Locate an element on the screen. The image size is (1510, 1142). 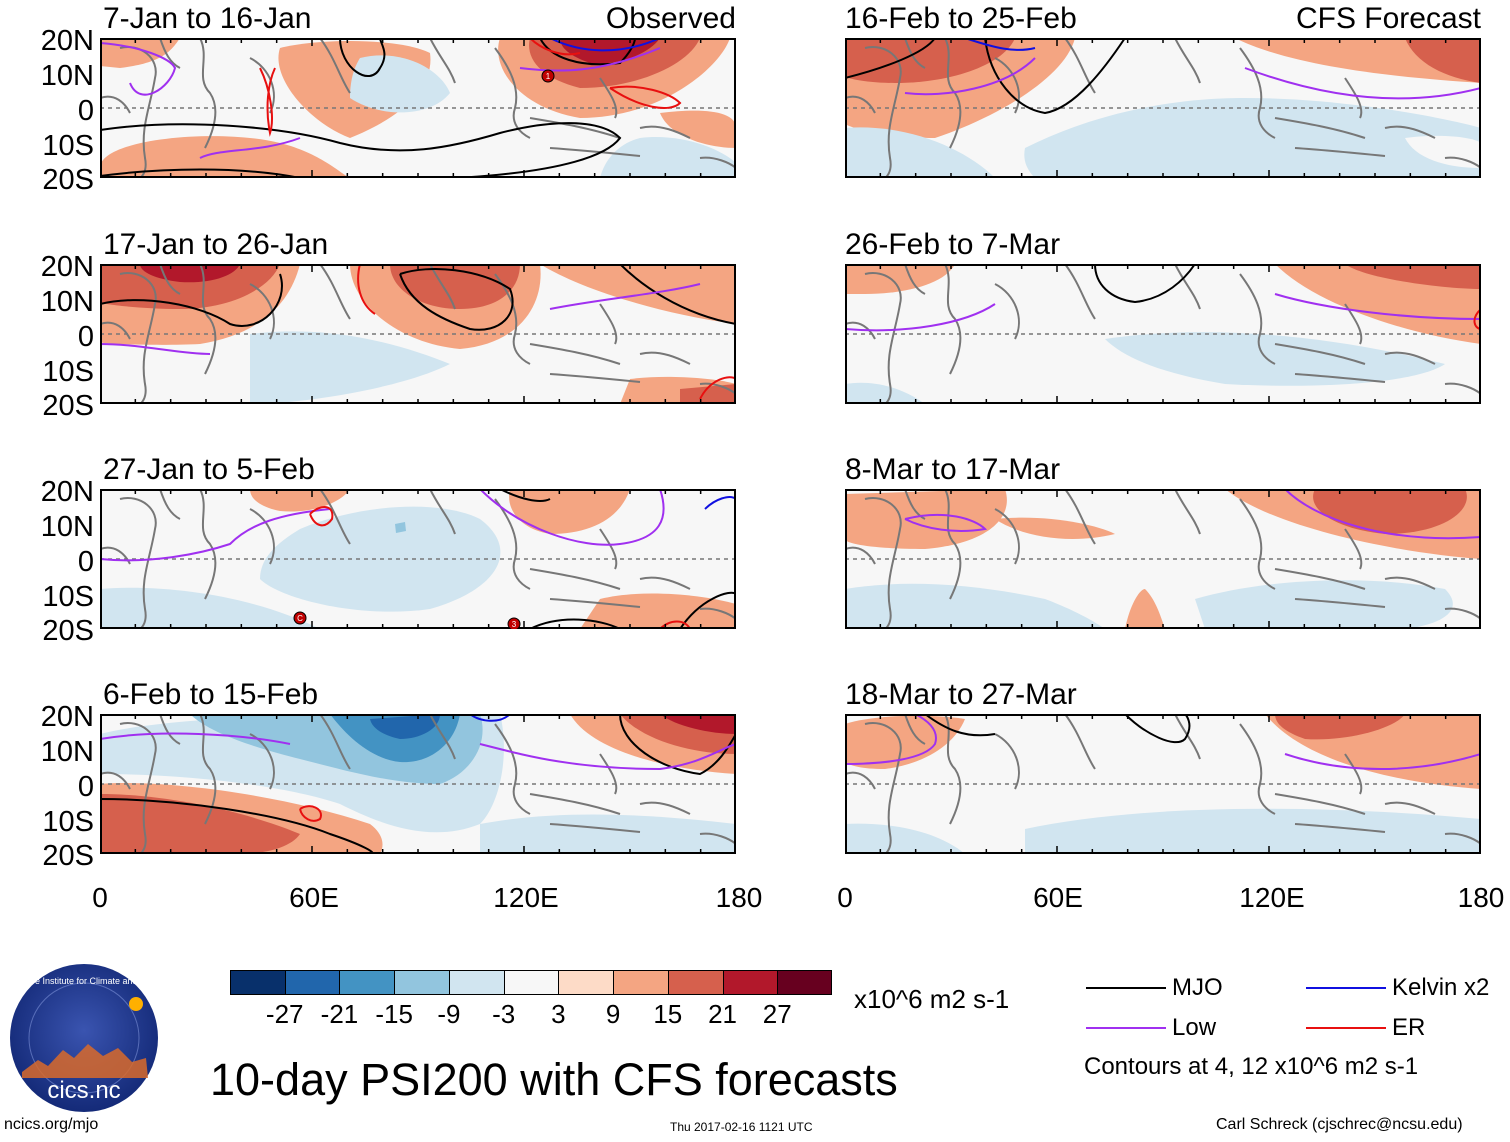
colorbar-tick-label: -9 is located at coordinates (449, 1014).